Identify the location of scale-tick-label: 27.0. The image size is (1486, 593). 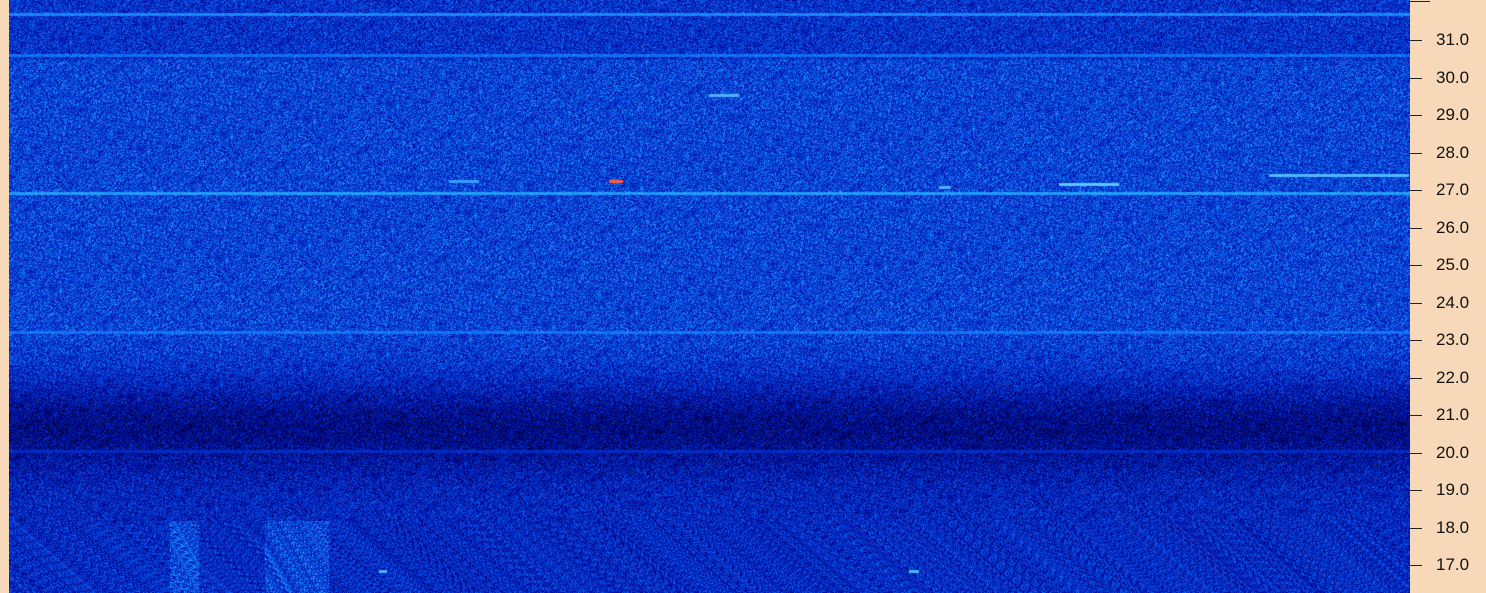
(1453, 189).